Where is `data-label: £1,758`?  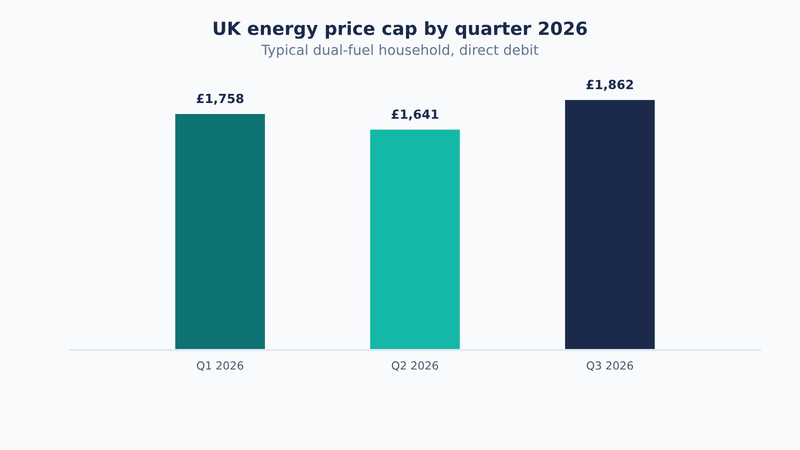 data-label: £1,758 is located at coordinates (220, 99).